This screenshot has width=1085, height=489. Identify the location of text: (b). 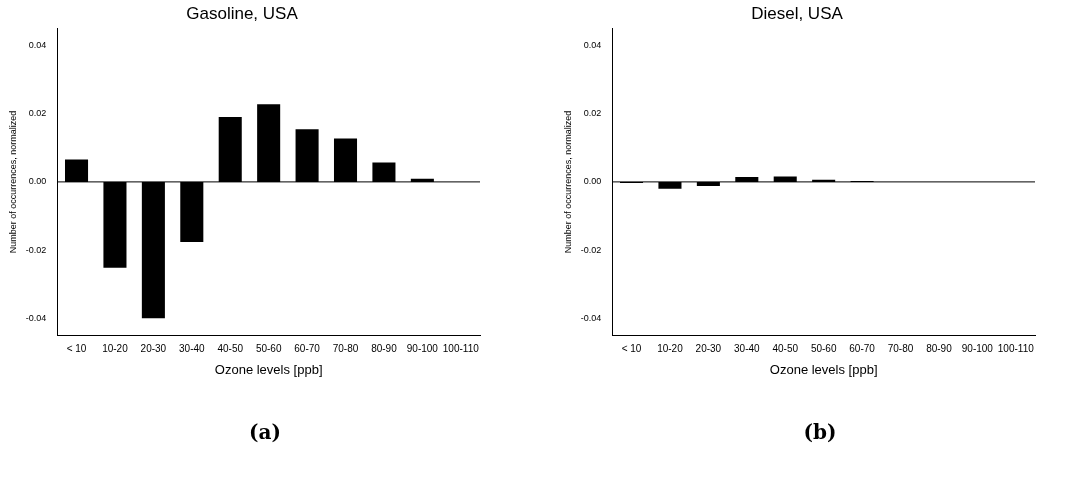
(820, 432).